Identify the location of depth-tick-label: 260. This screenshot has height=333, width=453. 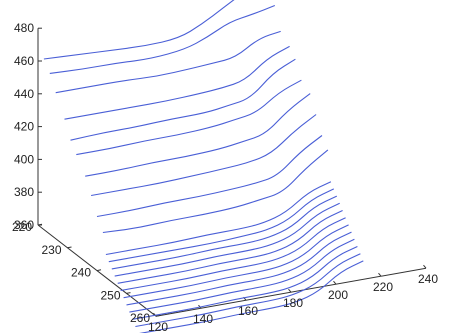
(140, 318).